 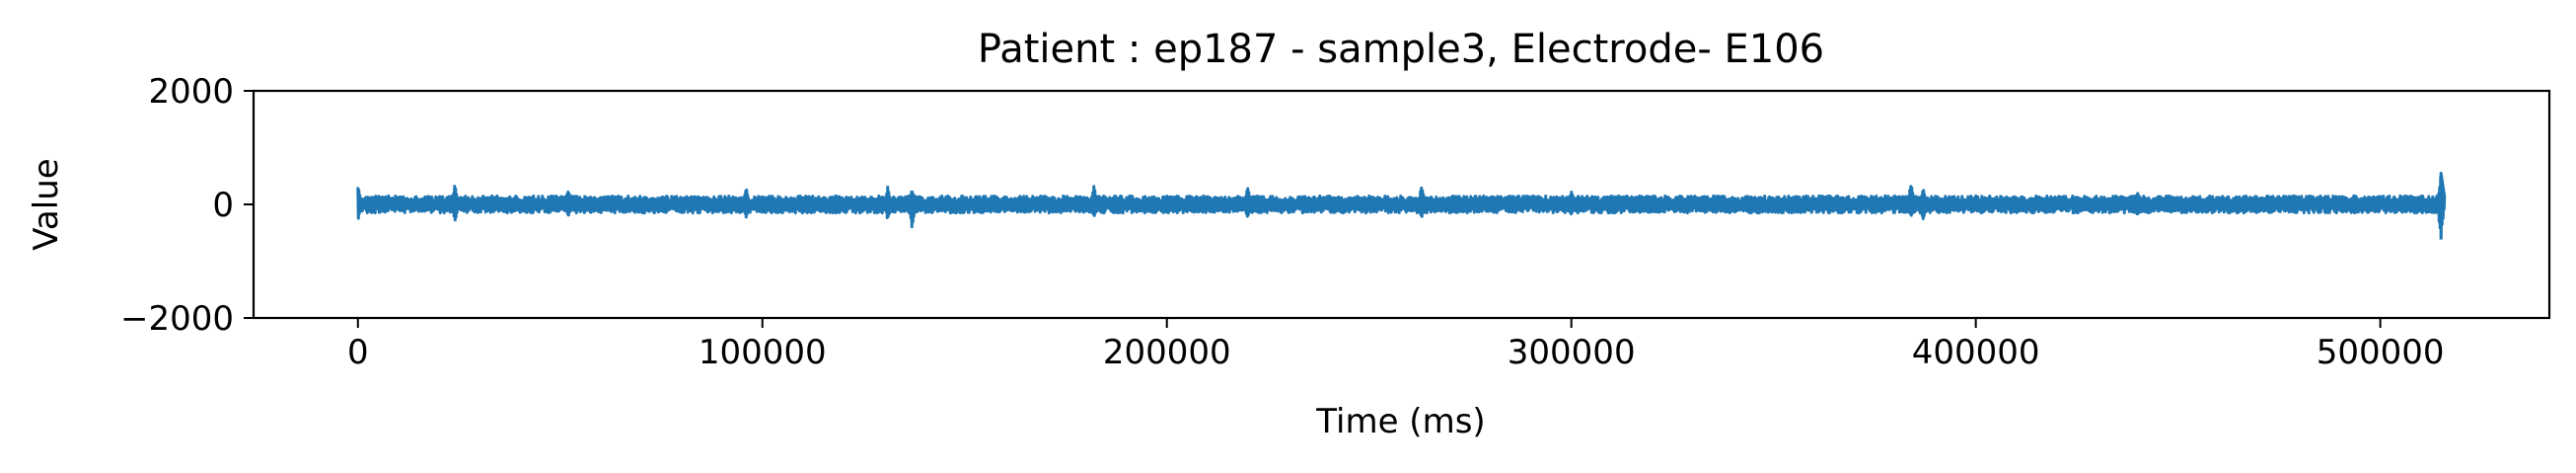 I want to click on y-axis-label: Value, so click(x=46, y=204).